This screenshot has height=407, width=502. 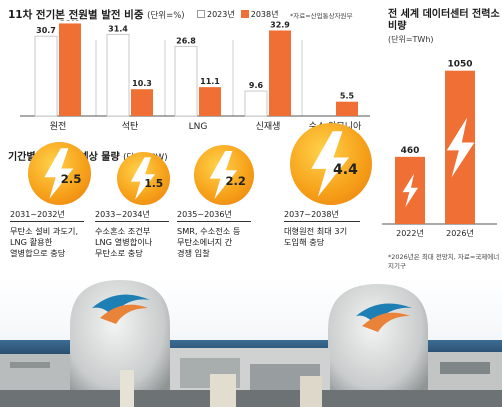 What do you see at coordinates (444, 261) in the screenshot?
I see `datacenter-note: *2026년은 최대 전망치, 자료=국제에너지기구` at bounding box center [444, 261].